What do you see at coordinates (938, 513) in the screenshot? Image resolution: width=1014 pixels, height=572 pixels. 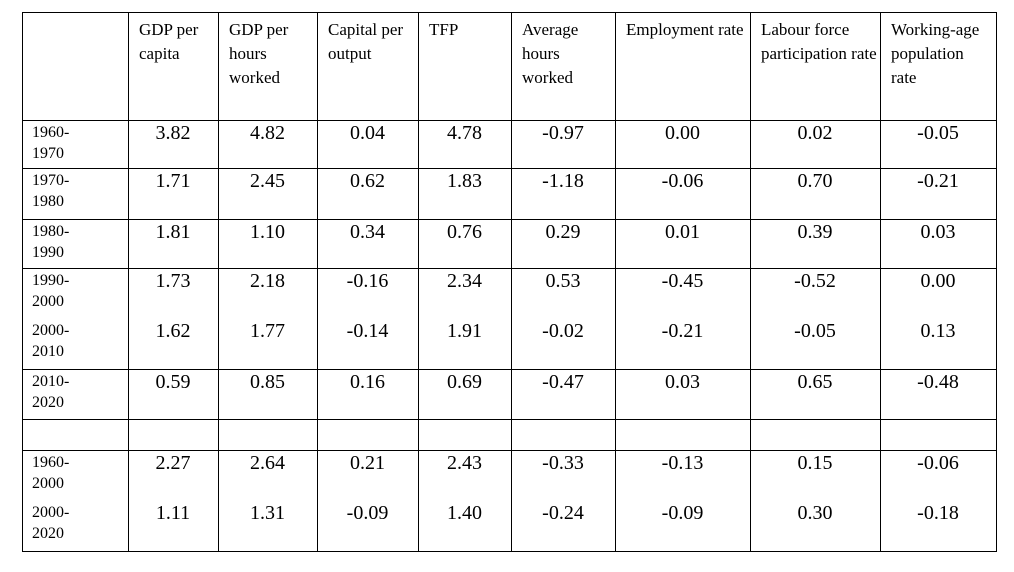 I see `value-cell: -0.18` at bounding box center [938, 513].